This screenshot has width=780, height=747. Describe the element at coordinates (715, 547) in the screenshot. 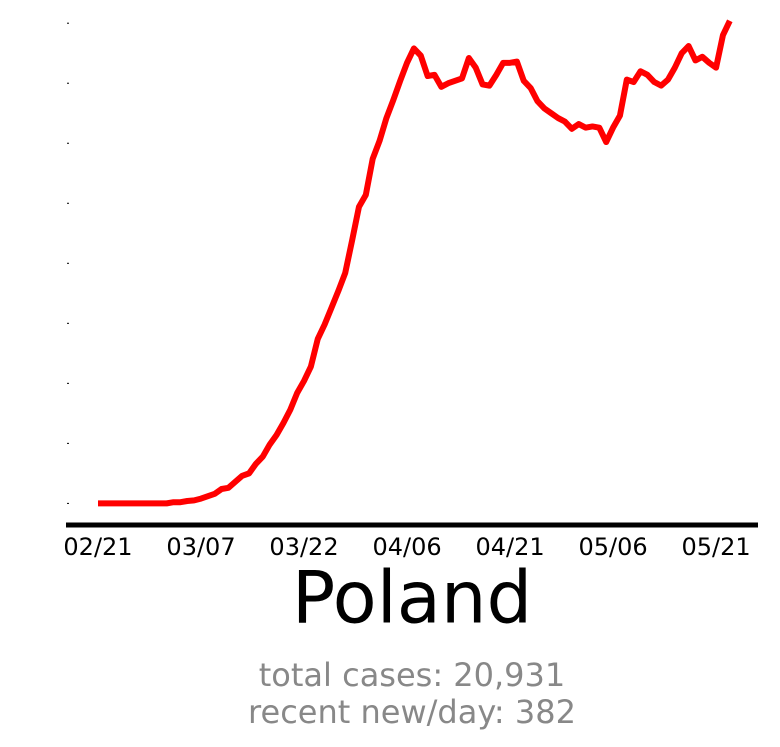

I see `x-tick-label: 05/21` at that location.